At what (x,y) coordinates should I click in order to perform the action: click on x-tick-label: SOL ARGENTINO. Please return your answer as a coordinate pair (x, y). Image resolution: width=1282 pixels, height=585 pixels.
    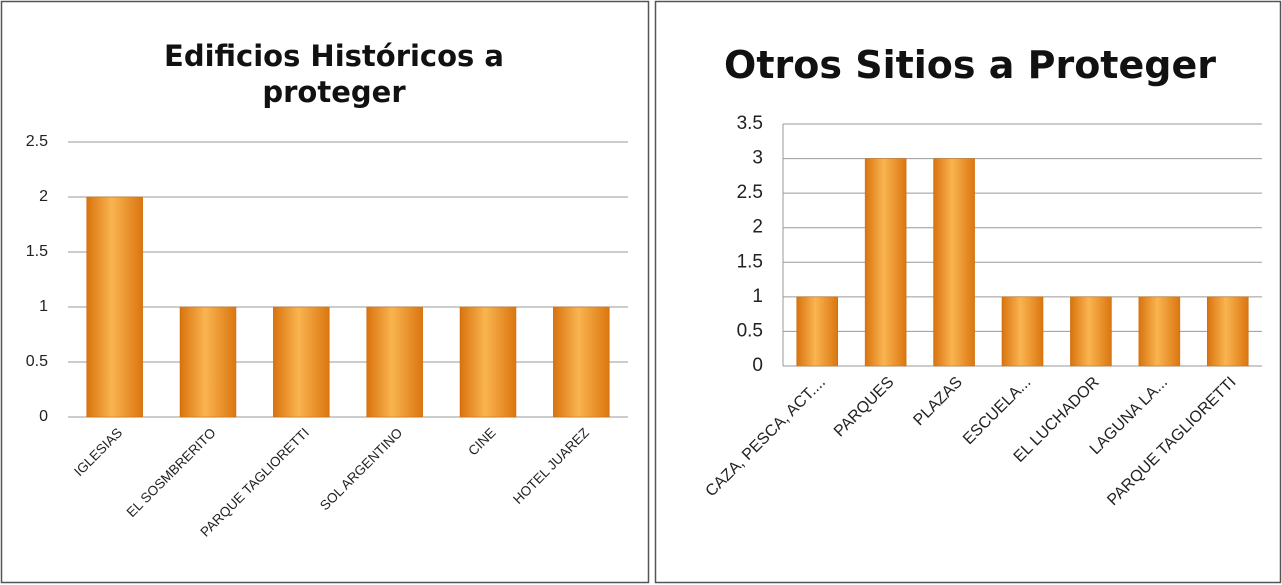
    Looking at the image, I should click on (361, 469).